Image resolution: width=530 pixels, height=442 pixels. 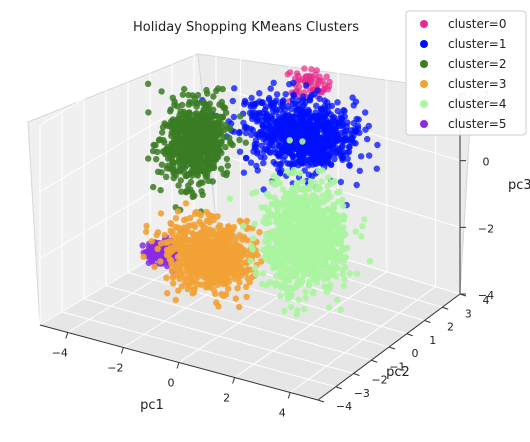 I want to click on y-tick-label: 1, so click(x=432, y=340).